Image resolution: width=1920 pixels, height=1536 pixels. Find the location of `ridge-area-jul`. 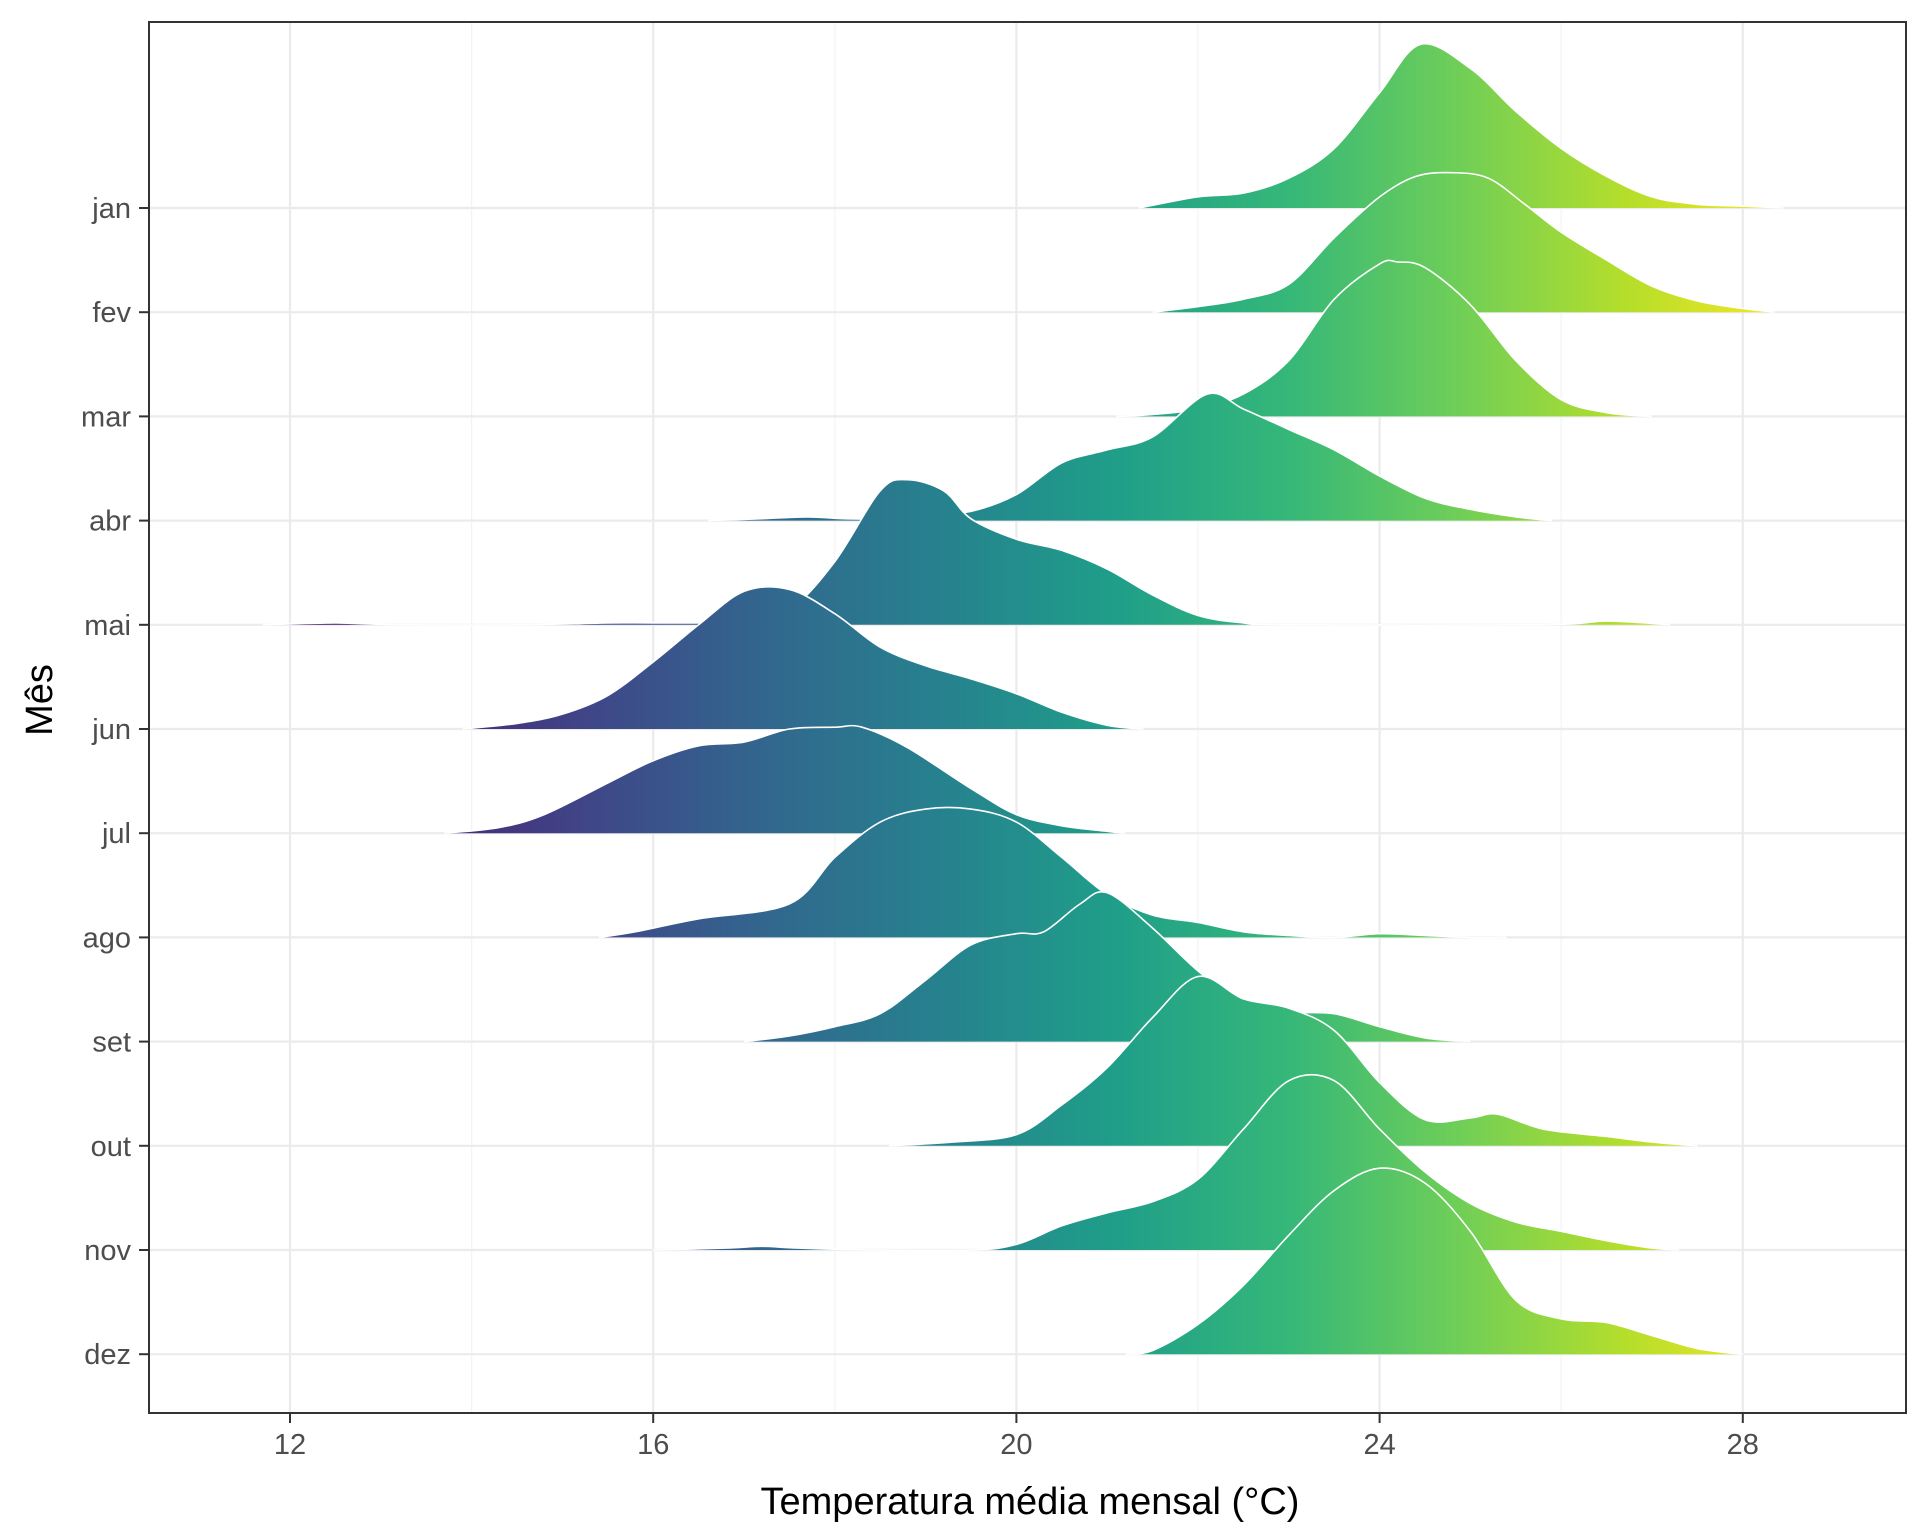

ridge-area-jul is located at coordinates (785, 779).